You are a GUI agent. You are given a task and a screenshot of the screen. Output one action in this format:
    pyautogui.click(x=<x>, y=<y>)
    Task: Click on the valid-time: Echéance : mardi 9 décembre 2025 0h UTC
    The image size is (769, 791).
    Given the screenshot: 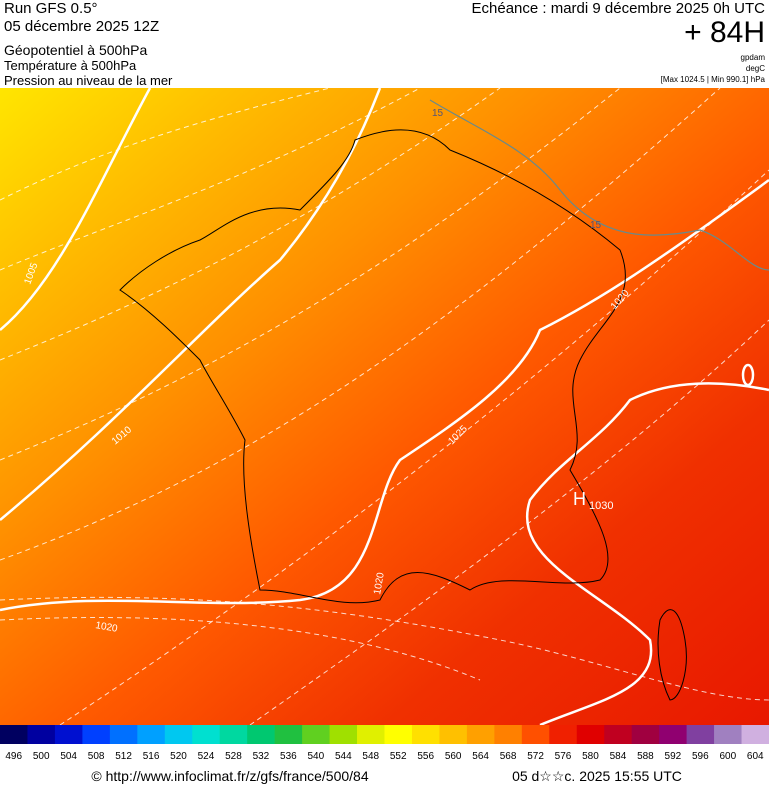 What is the action you would take?
    pyautogui.click(x=619, y=8)
    